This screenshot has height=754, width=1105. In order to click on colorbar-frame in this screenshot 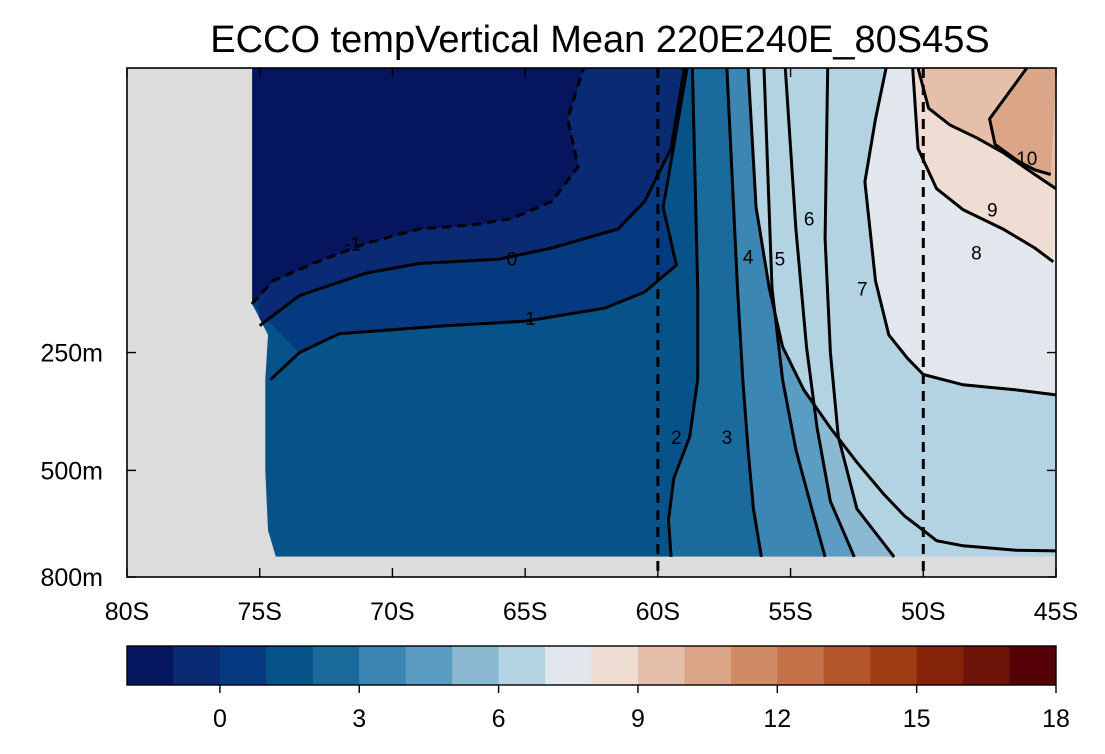, I will do `click(591, 665)`.